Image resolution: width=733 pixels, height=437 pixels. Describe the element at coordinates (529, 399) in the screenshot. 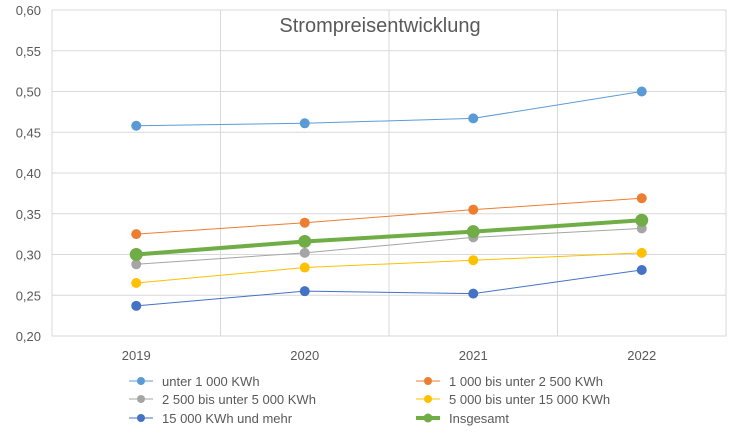

I see `legend-label: 5 000 bis unter 15 000 KWh` at that location.